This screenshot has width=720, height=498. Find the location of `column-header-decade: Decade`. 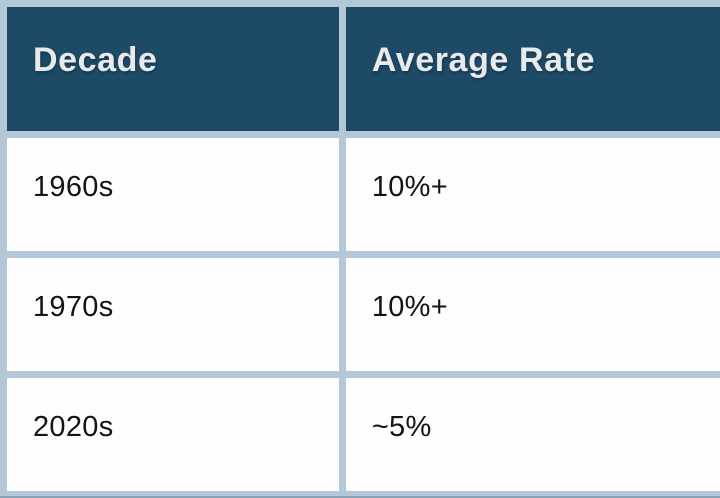

column-header-decade: Decade is located at coordinates (173, 69).